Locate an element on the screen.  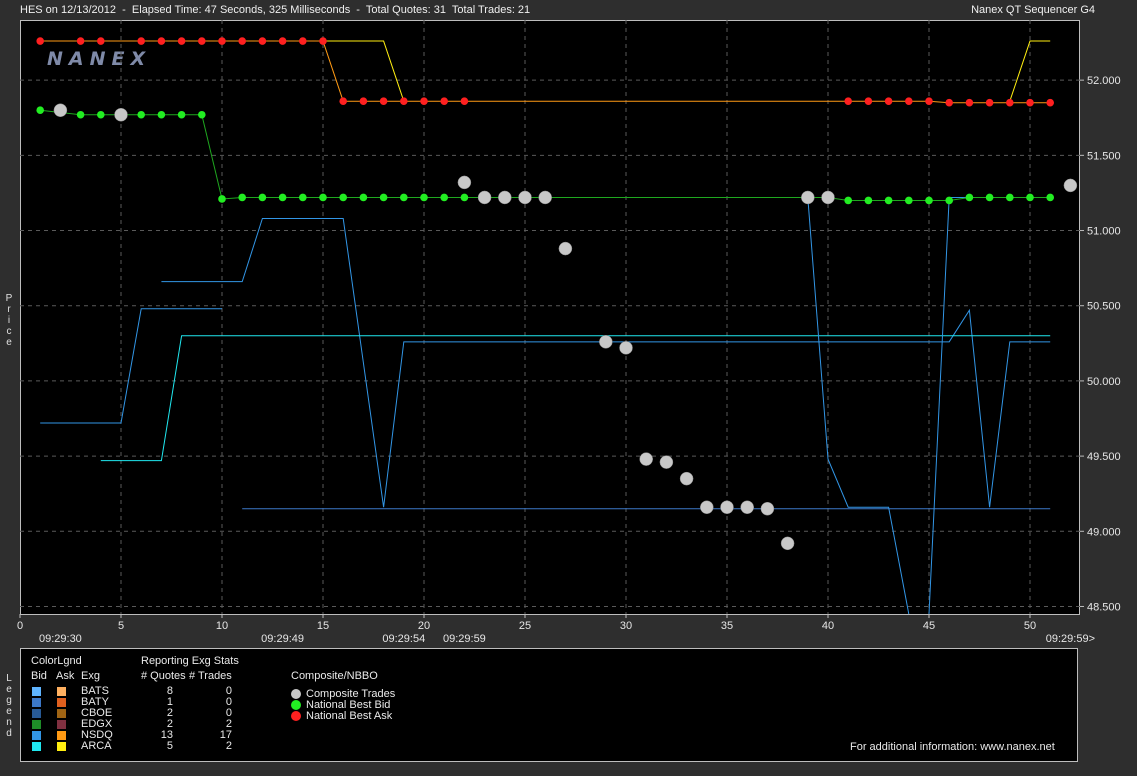
legend-exchange-name: CBOE is located at coordinates (97, 713).